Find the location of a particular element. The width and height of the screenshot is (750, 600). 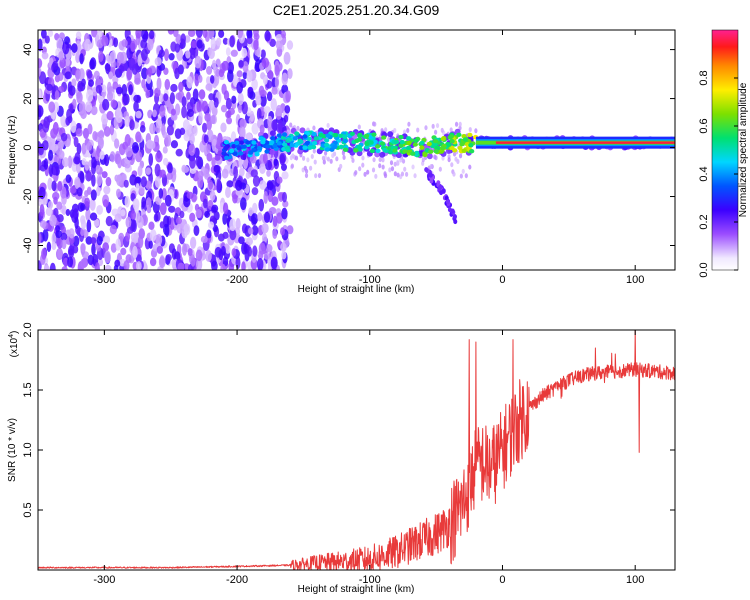

snr-y-tick-label: 2.0 is located at coordinates (28, 329).